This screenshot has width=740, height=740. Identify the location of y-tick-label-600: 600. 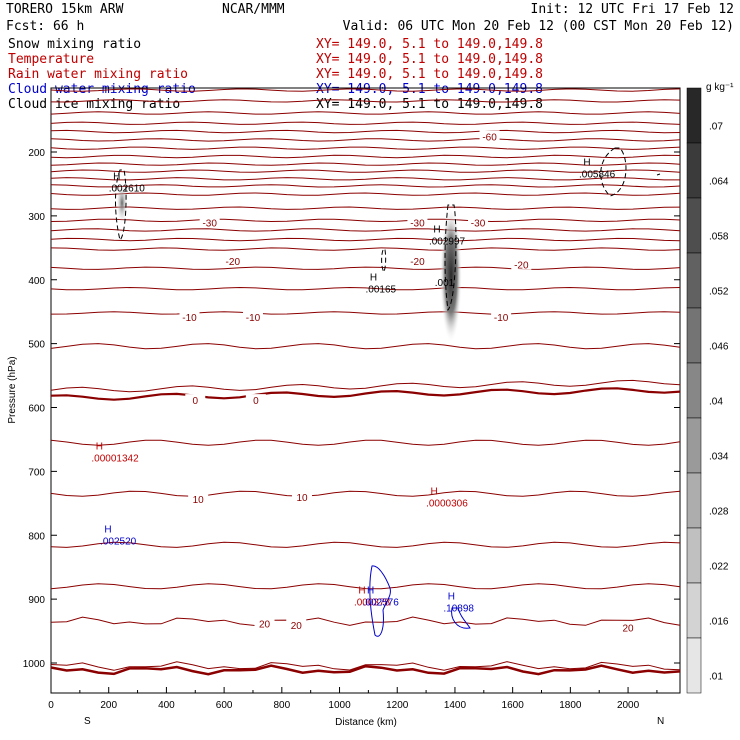
(36, 409).